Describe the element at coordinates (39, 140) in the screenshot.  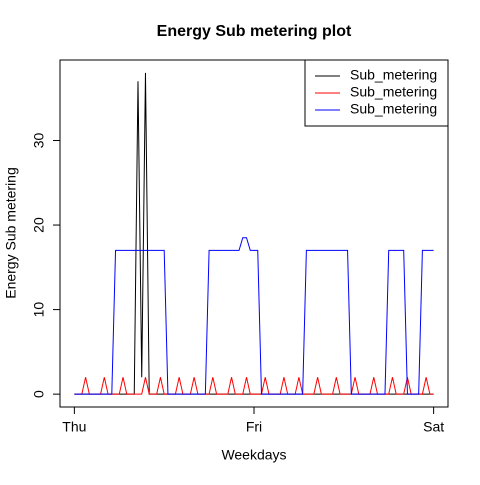
I see `y-tick-label: 30` at that location.